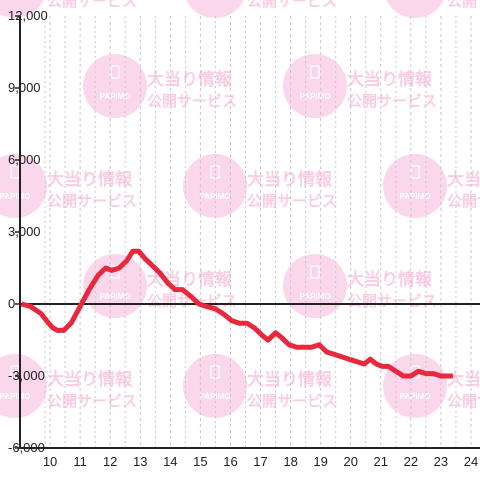 The image size is (480, 480). Describe the element at coordinates (24, 231) in the screenshot. I see `y-tick-label: 3,000` at that location.